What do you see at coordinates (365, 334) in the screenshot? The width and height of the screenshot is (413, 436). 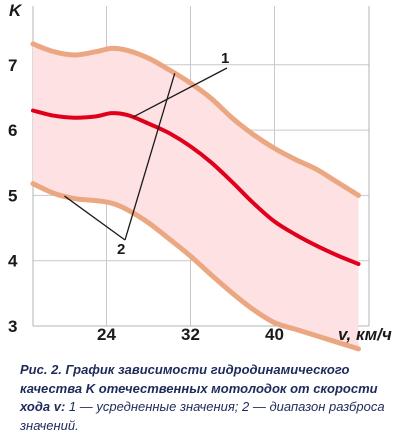 I see `x-axis-title: v, км/ч` at bounding box center [365, 334].